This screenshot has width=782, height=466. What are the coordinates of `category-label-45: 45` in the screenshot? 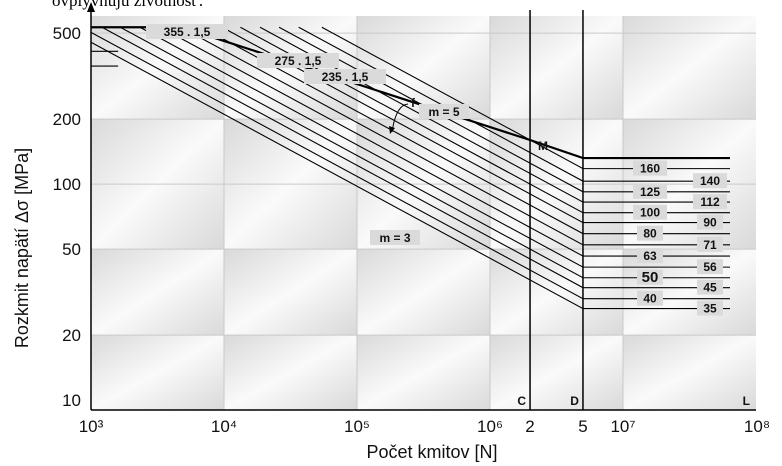 It's located at (710, 288).